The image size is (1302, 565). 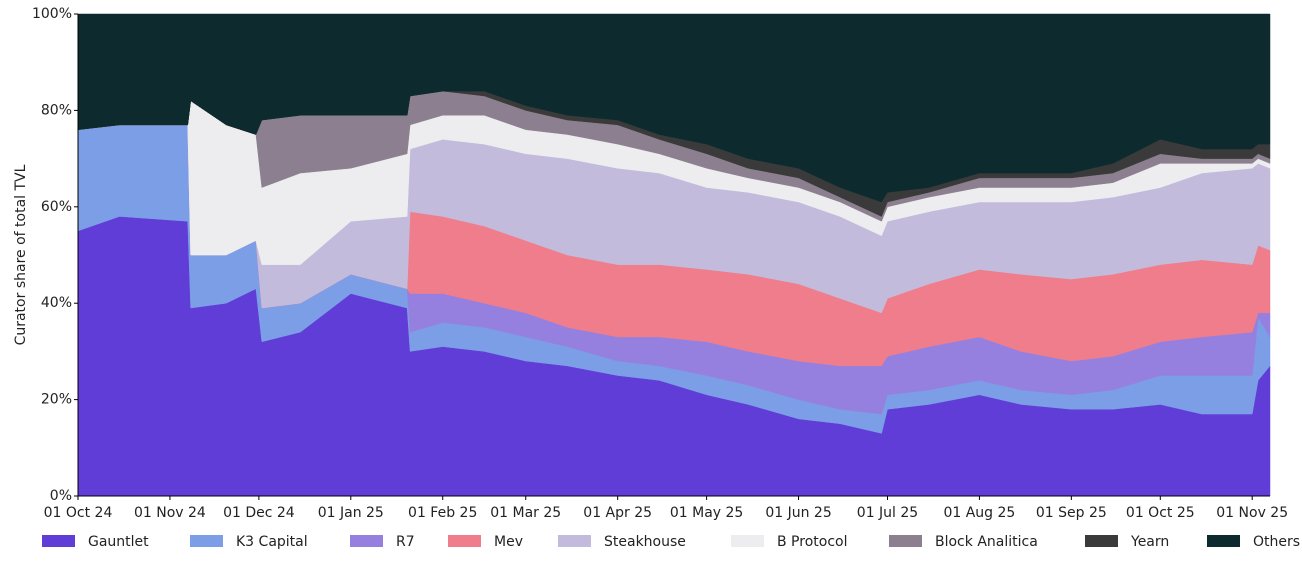 I want to click on y-tick-label: 100%, so click(x=52, y=14).